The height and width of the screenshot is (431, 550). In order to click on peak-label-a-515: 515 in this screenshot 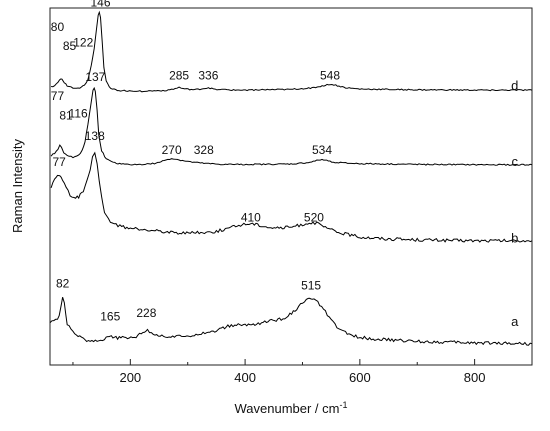, I will do `click(311, 285)`.